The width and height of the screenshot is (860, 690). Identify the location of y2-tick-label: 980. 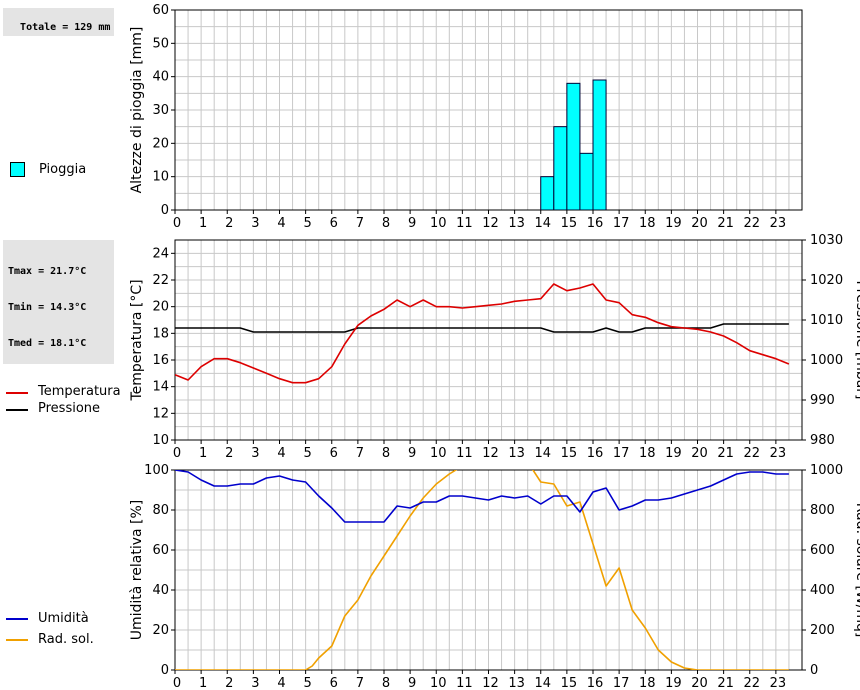
(822, 440).